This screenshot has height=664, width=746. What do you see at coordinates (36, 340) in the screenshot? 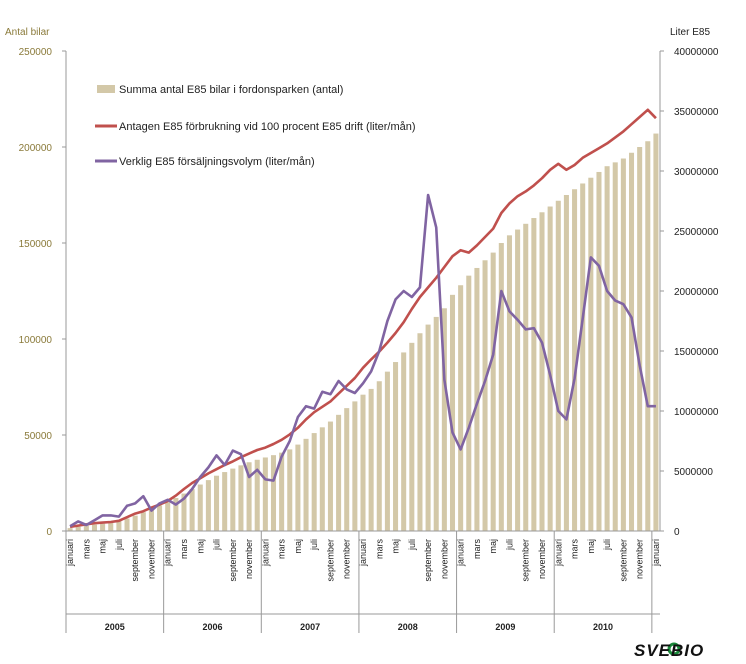
I see `left-tick-label: 100000` at bounding box center [36, 340].